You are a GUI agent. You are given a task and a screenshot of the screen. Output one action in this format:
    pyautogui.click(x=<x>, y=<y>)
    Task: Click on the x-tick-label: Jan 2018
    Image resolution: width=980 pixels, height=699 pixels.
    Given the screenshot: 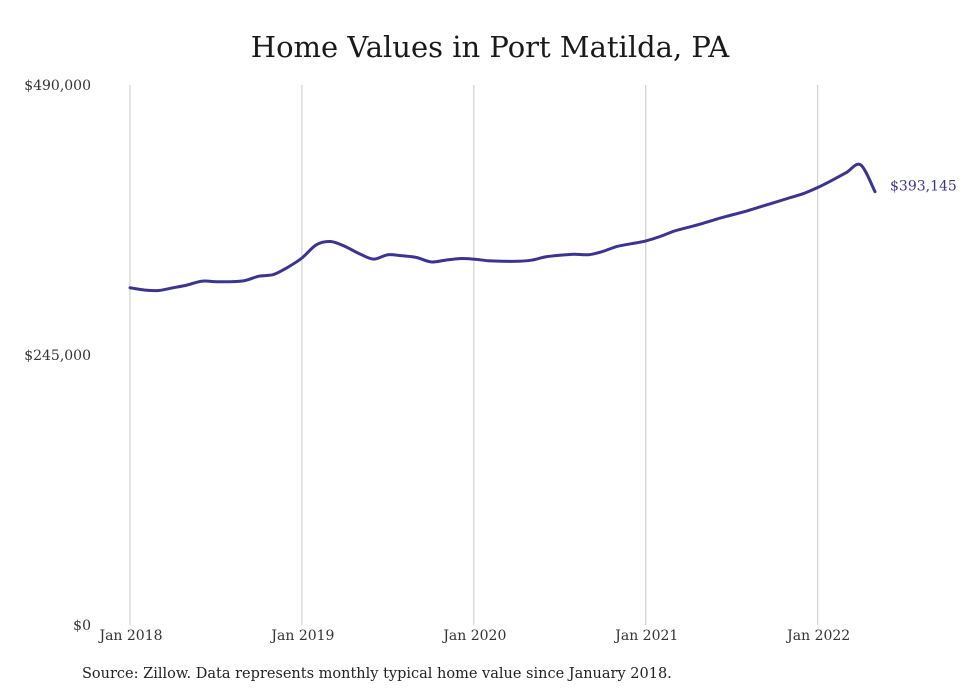 What is the action you would take?
    pyautogui.click(x=129, y=636)
    